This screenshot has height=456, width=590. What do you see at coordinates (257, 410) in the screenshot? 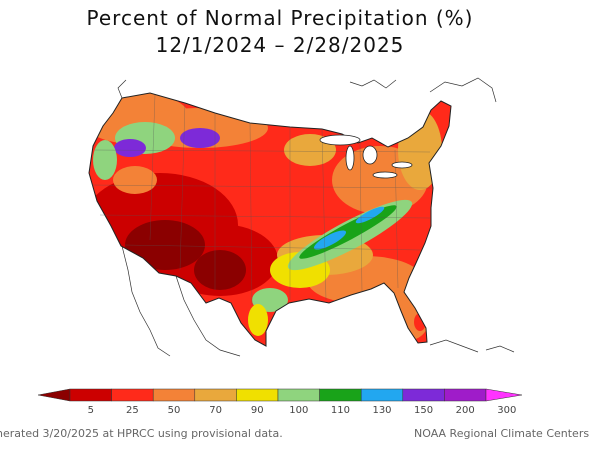
I see `legend-tick-label: 90` at bounding box center [257, 410].